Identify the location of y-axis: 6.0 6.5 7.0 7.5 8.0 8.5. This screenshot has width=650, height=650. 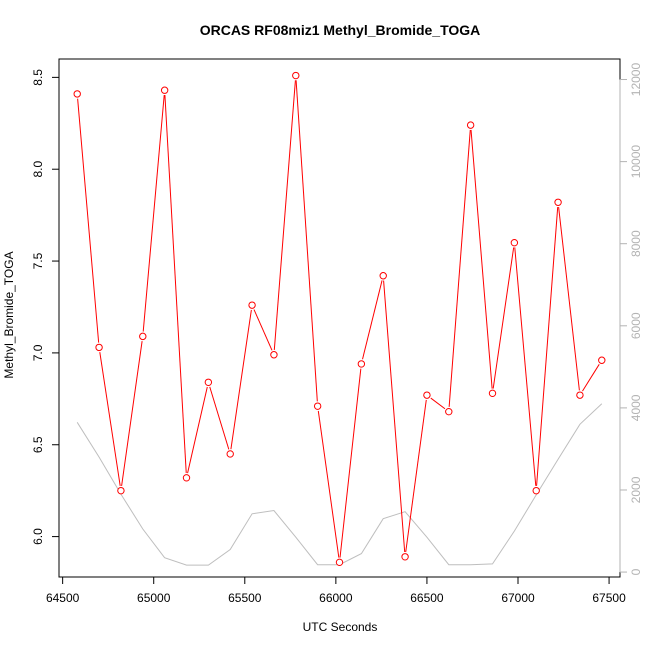
(45, 307).